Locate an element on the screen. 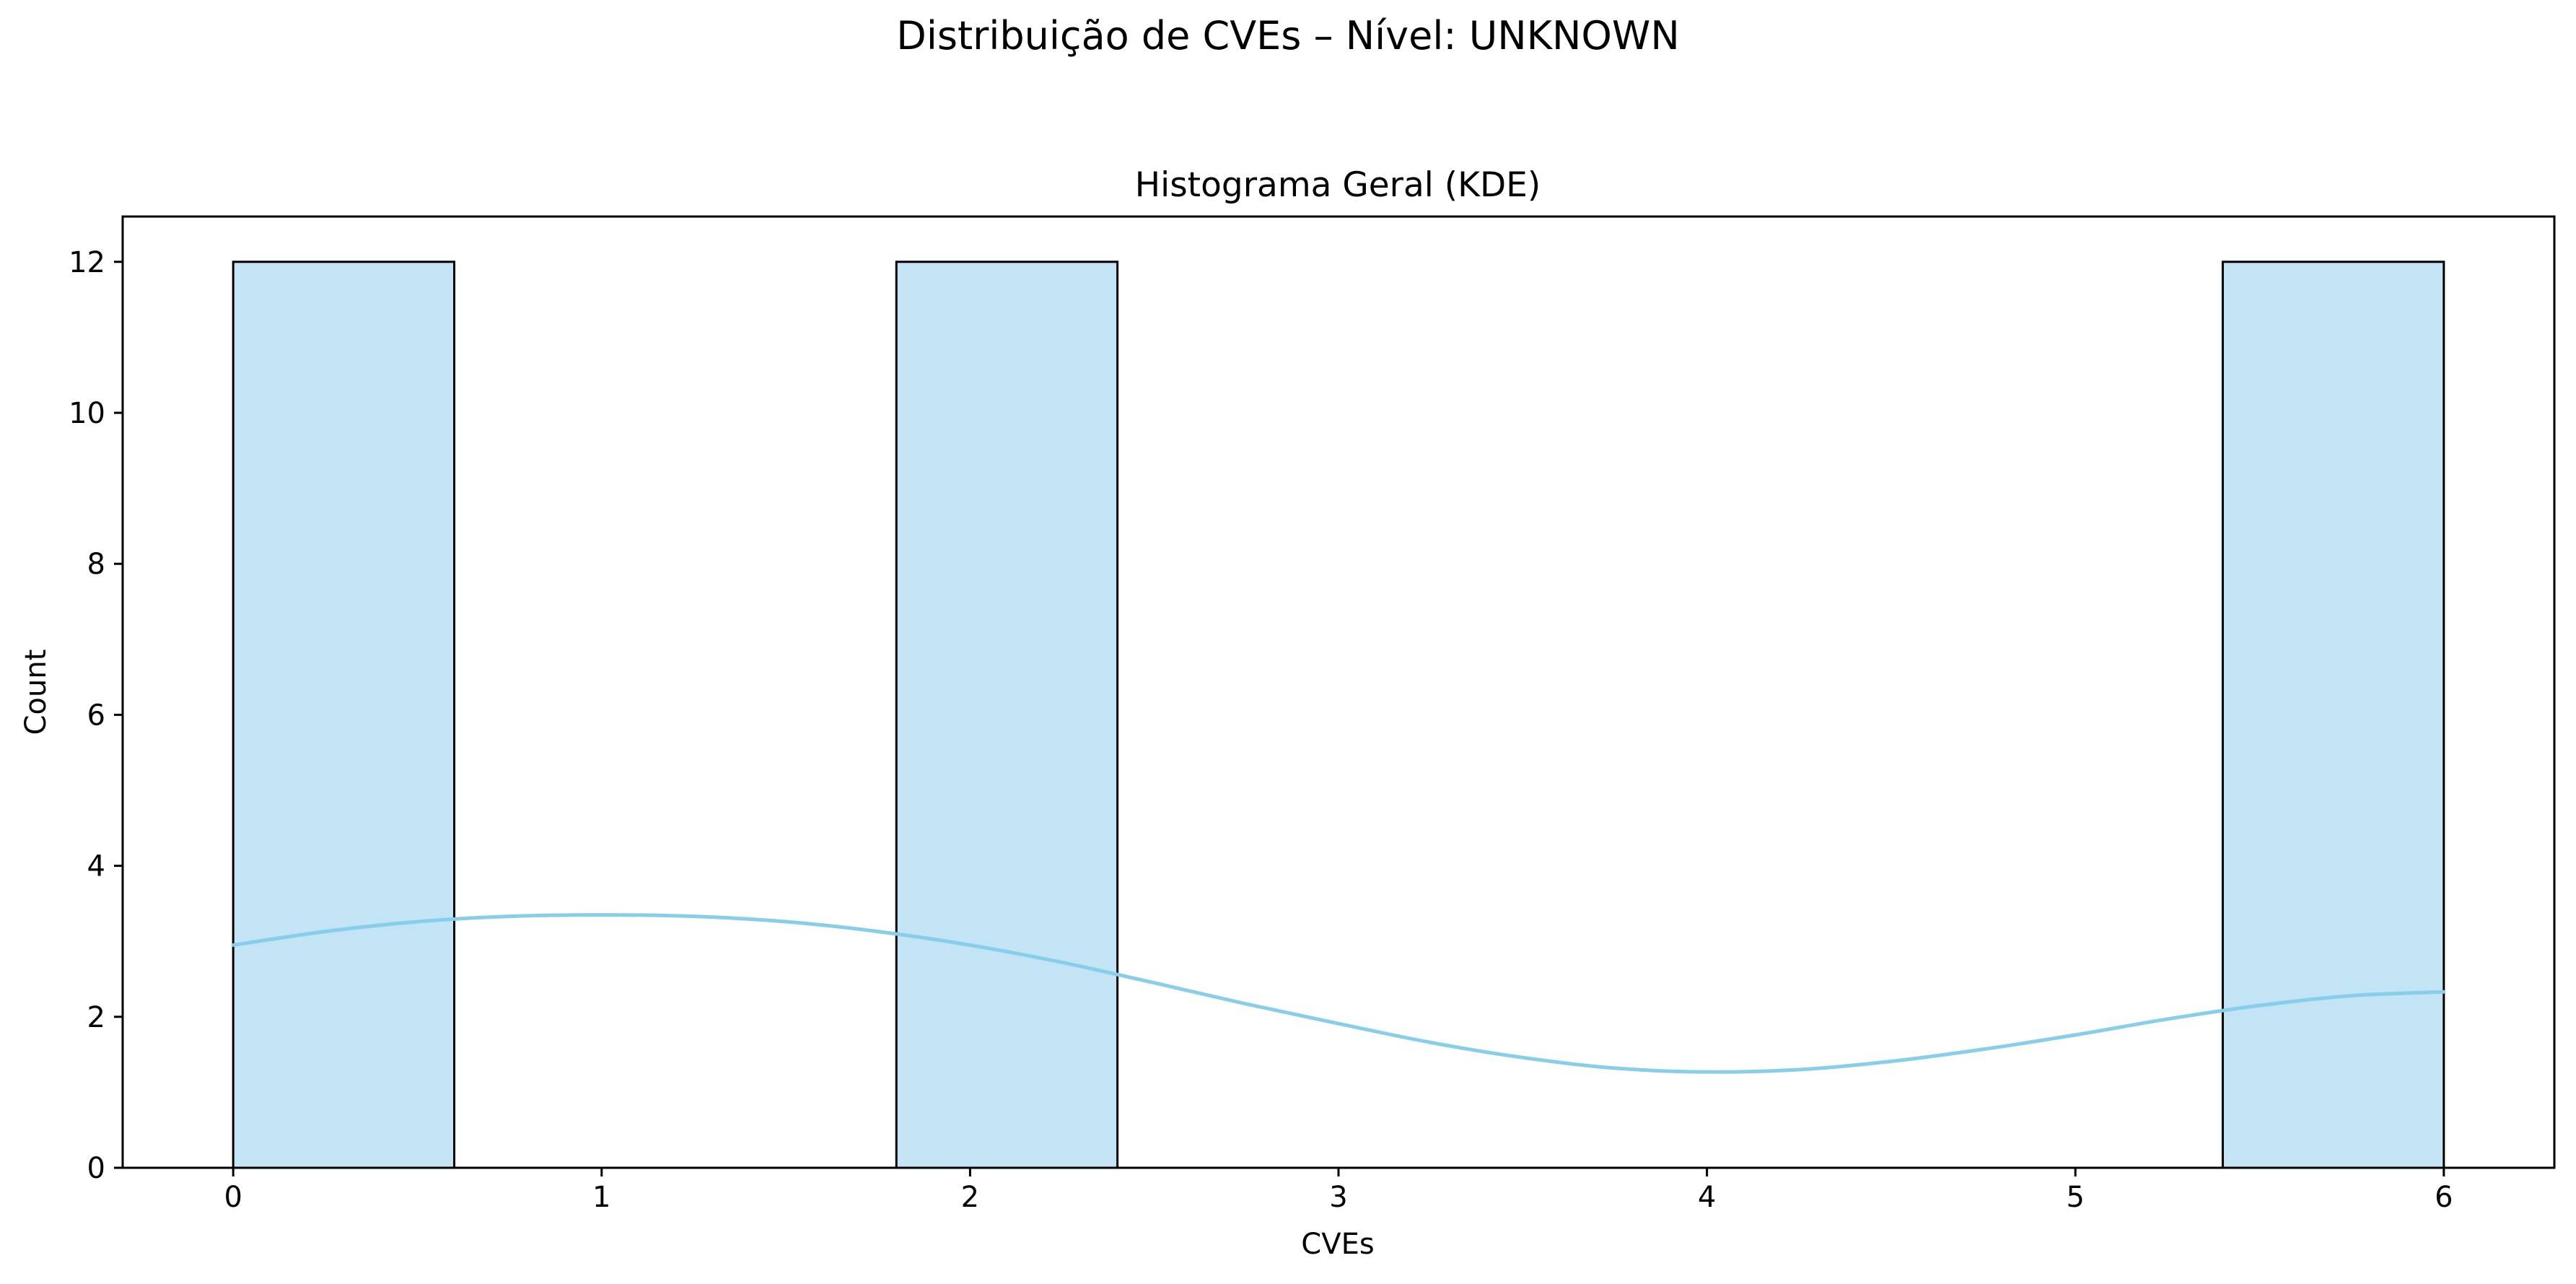 Image resolution: width=2576 pixels, height=1284 pixels. x-tick-label: 0 is located at coordinates (233, 1197).